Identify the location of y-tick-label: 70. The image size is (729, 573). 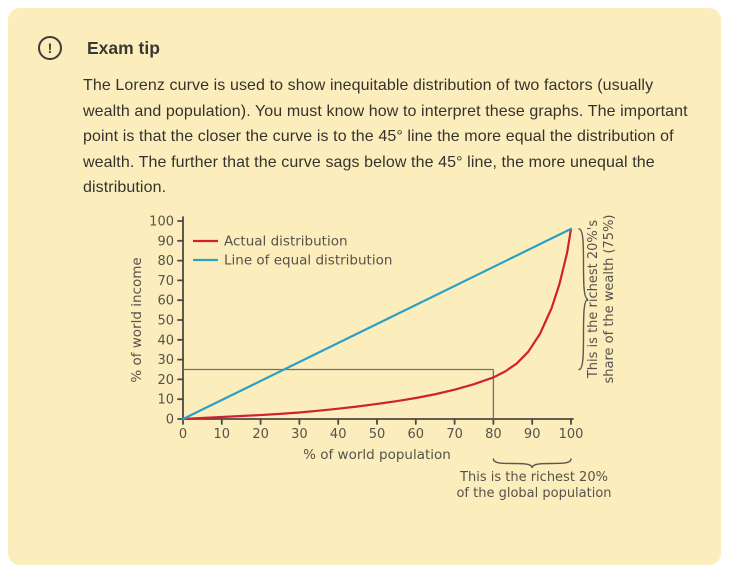
(165, 281).